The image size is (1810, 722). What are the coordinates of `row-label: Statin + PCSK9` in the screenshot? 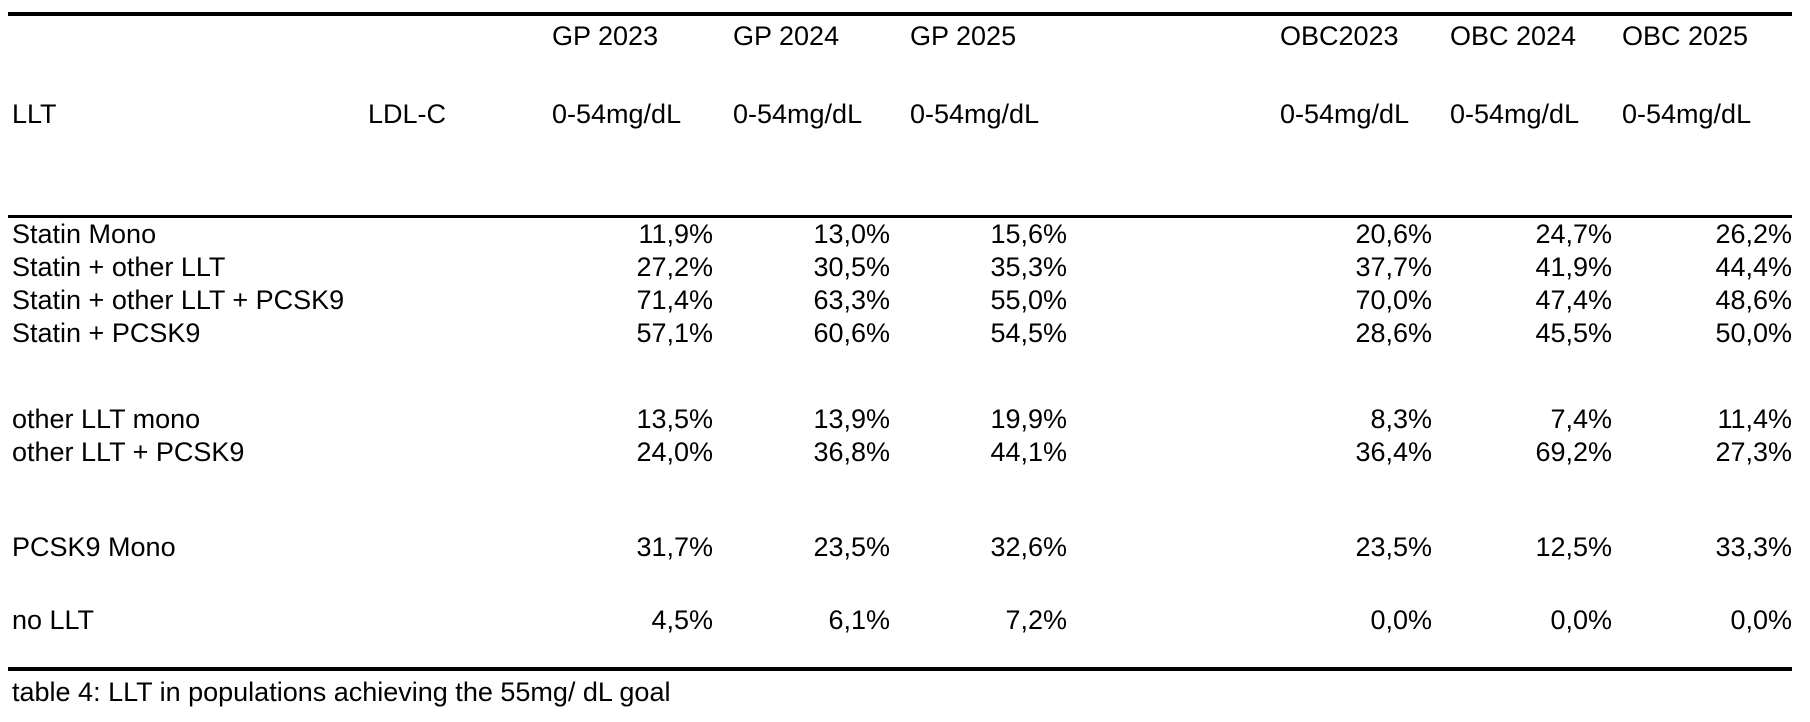 It's located at (106, 332).